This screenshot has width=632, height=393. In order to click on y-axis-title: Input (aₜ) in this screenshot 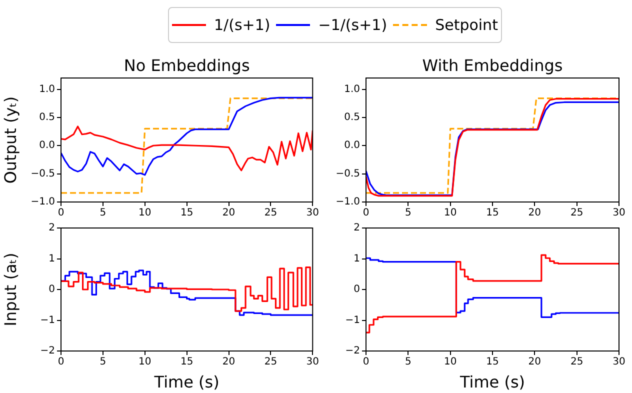, I will do `click(10, 289)`.